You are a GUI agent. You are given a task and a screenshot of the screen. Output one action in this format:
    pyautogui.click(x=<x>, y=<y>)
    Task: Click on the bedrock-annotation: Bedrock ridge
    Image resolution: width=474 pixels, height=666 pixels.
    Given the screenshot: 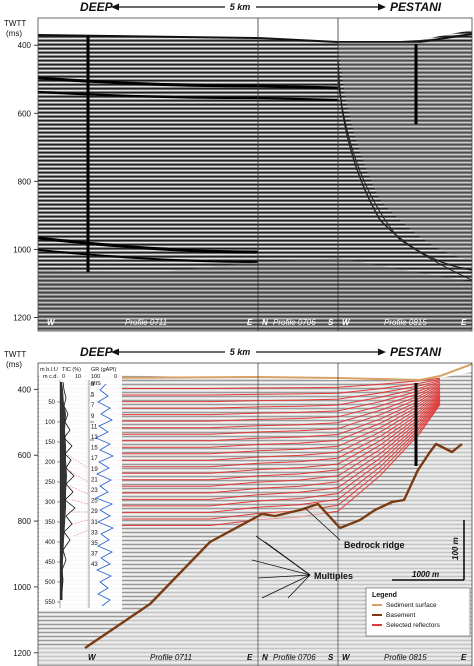 What is the action you would take?
    pyautogui.click(x=354, y=528)
    